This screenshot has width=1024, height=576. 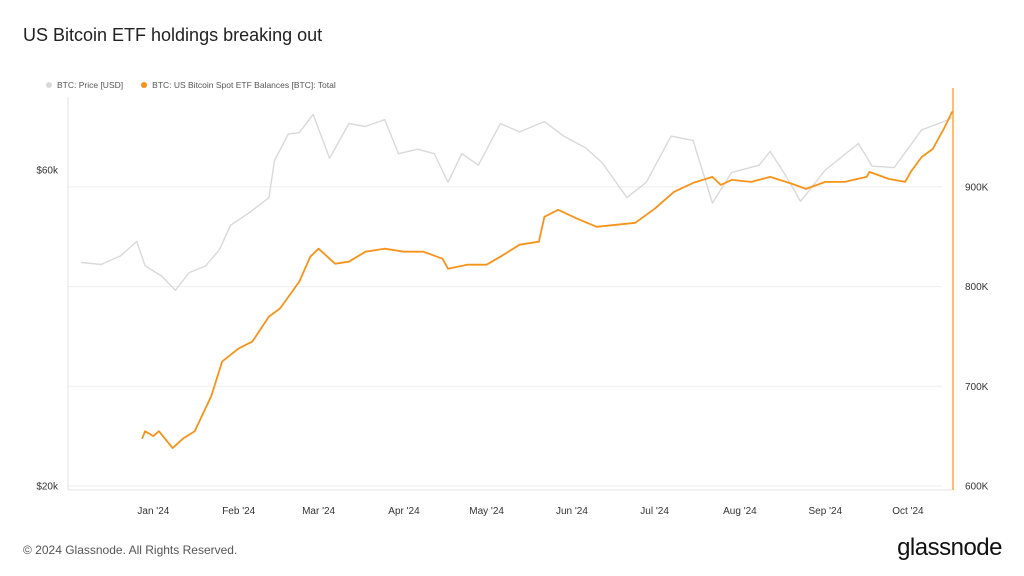 I want to click on legend-item-price: BTC: Price [USD], so click(x=84, y=85).